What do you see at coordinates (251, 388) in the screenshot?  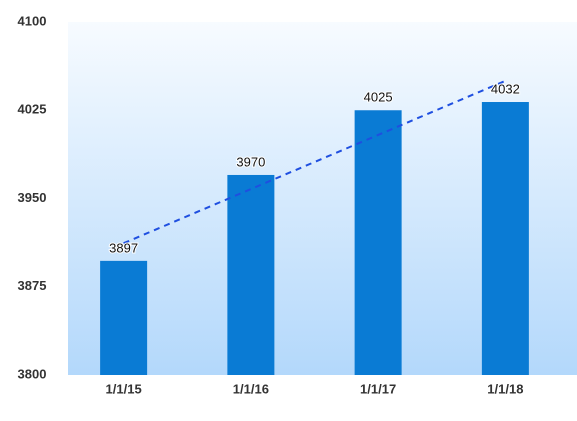 I see `x-tick-label: 1/1/16` at bounding box center [251, 388].